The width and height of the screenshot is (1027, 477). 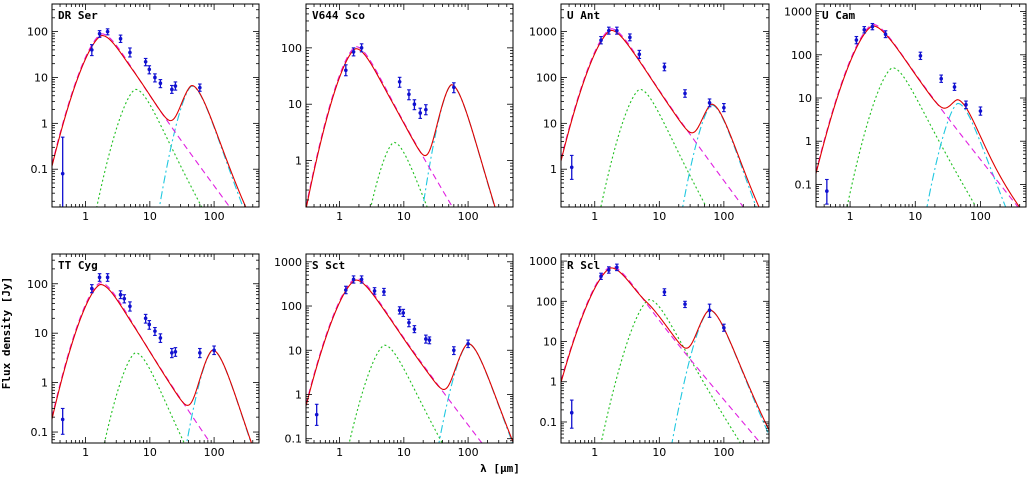 What do you see at coordinates (78, 15) in the screenshot?
I see `panel-title: DR Ser` at bounding box center [78, 15].